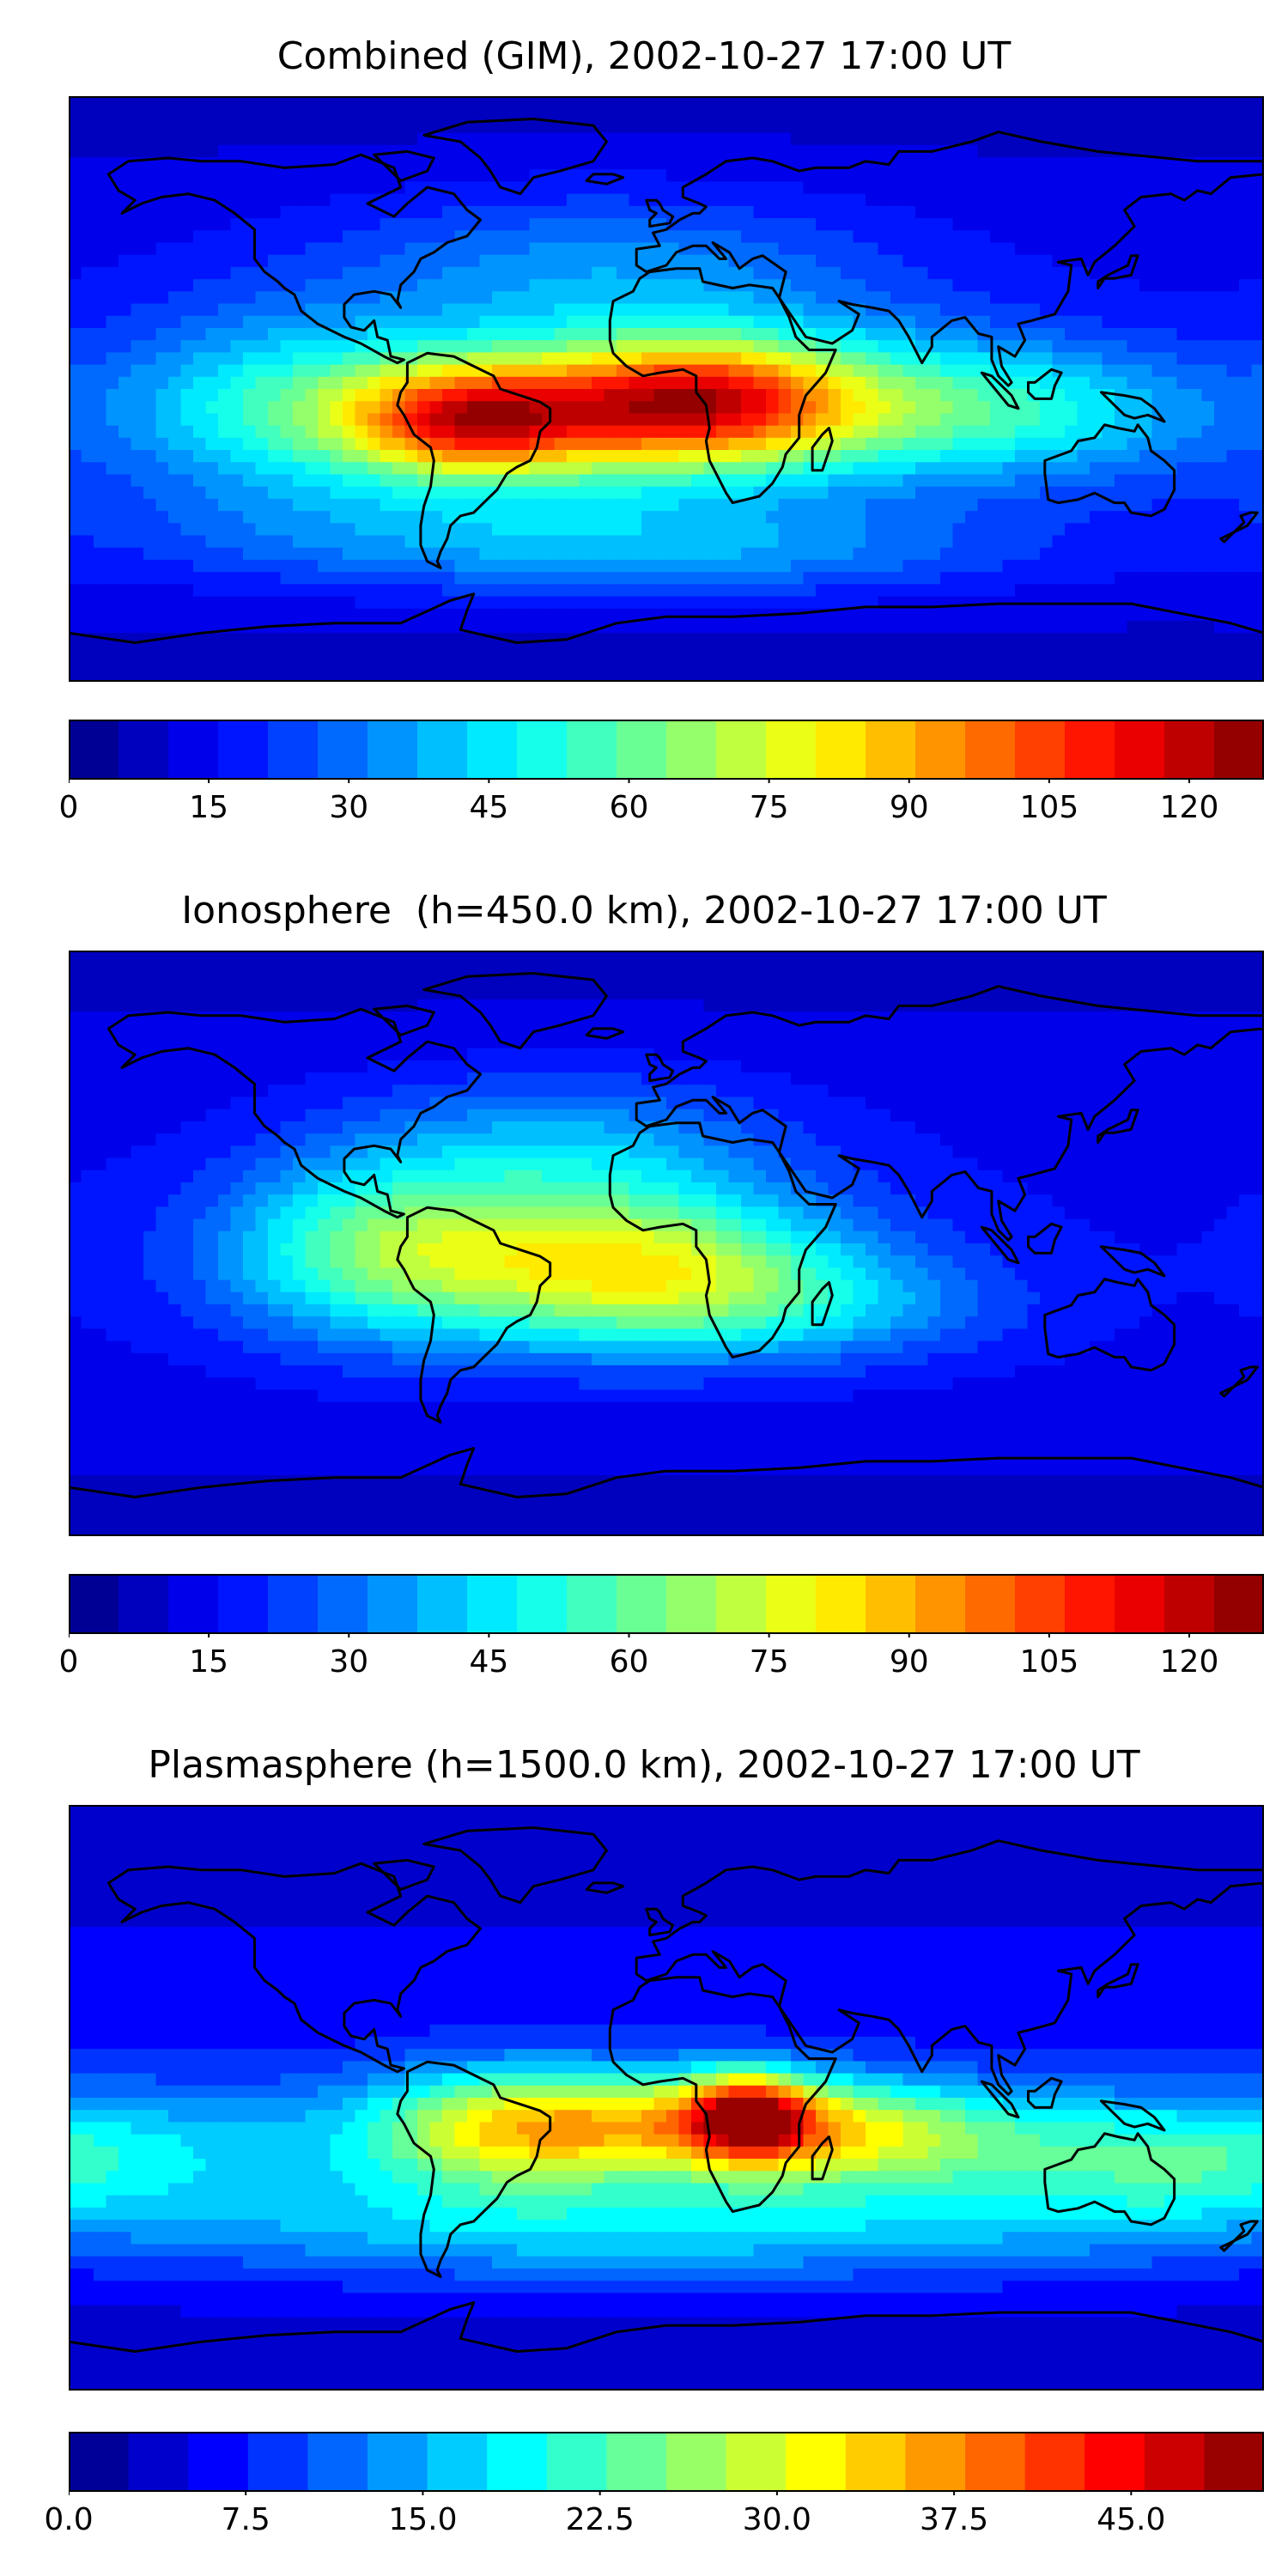  I want to click on colorbar-tick-label: 0.0, so click(69, 2519).